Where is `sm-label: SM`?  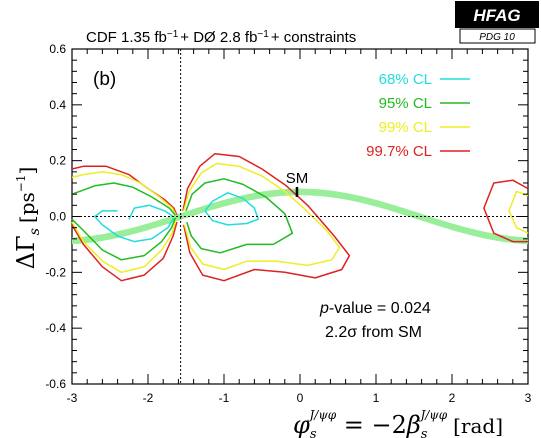 sm-label: SM is located at coordinates (297, 178).